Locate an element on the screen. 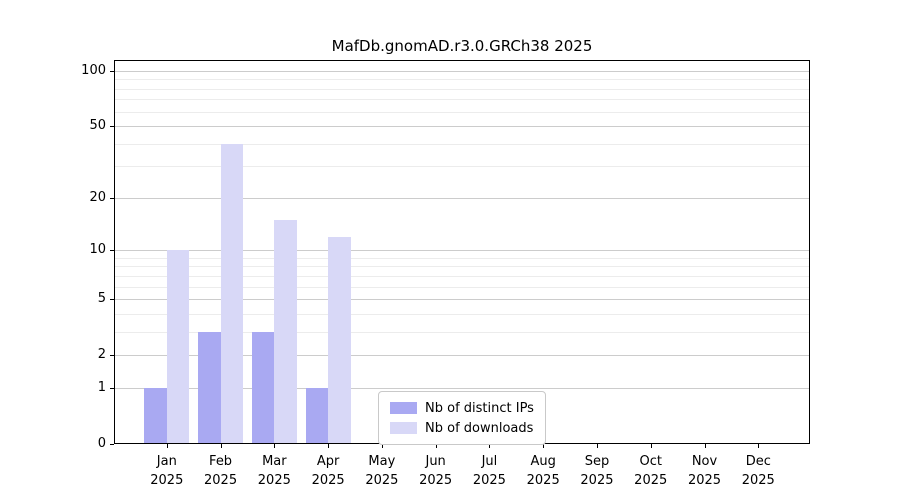  bar-downloads-mar is located at coordinates (285, 331).